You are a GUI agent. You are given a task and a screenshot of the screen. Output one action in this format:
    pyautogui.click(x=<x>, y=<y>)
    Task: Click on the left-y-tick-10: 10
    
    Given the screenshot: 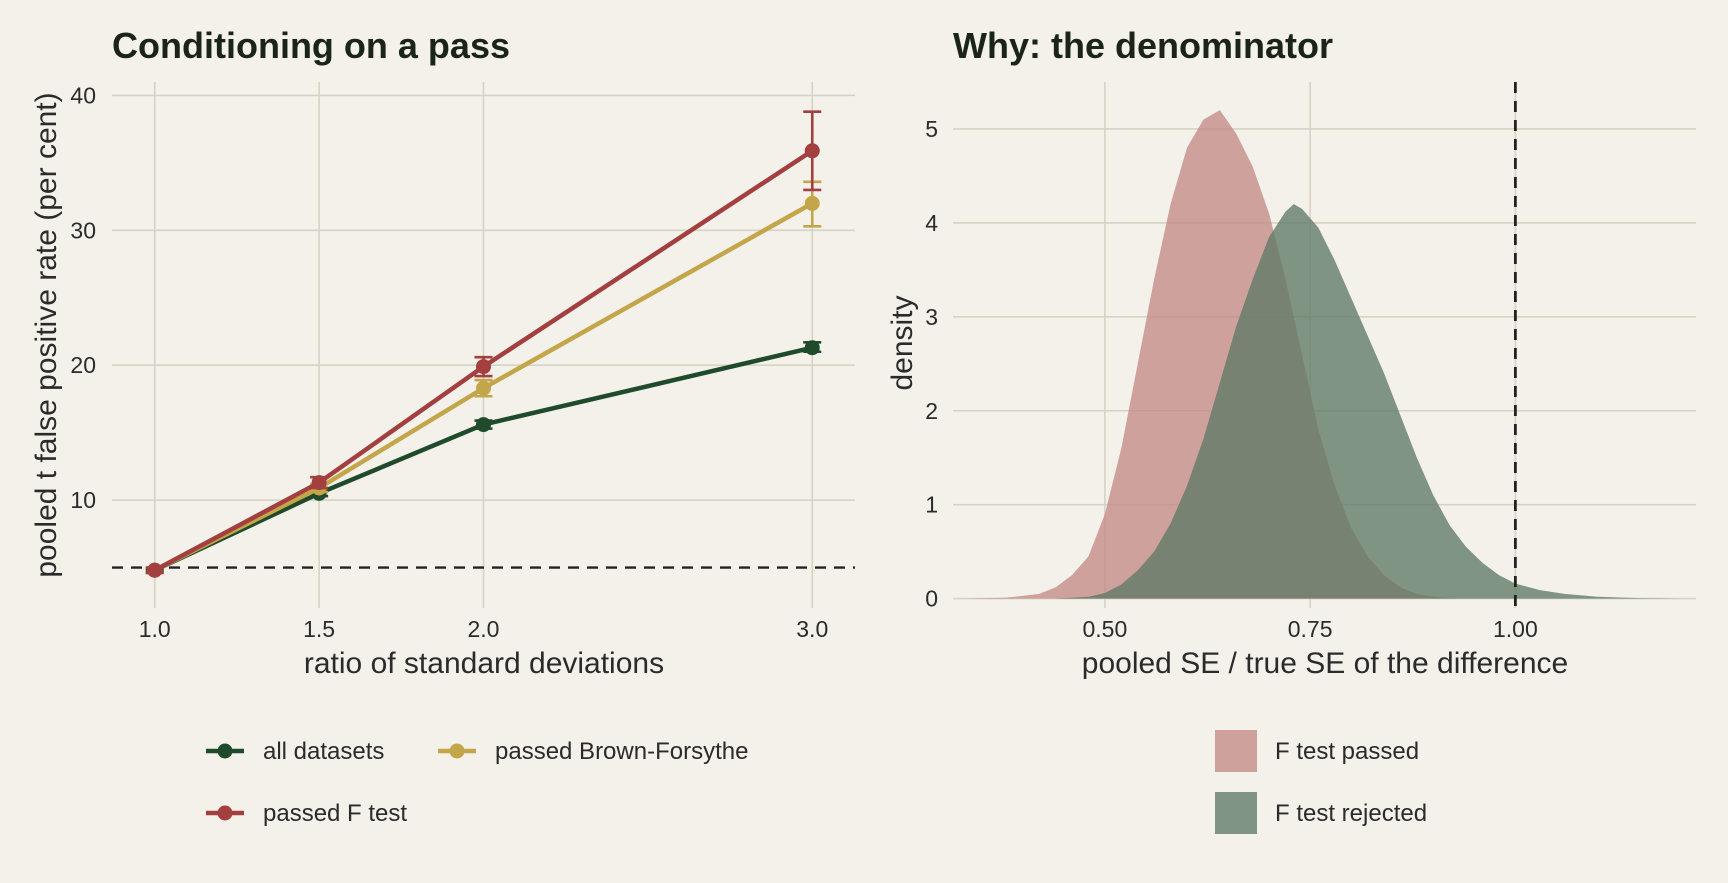 What is the action you would take?
    pyautogui.click(x=83, y=500)
    